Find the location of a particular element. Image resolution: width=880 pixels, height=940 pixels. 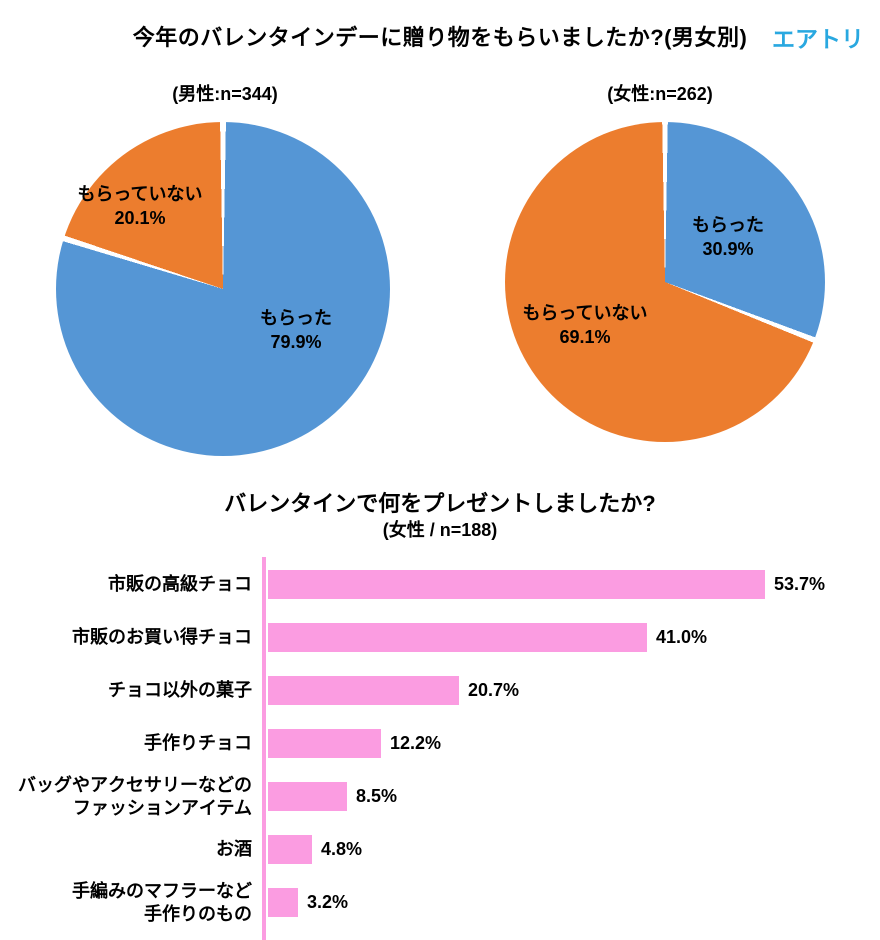

bar-category-label: チョコ以外の菓子 is located at coordinates (180, 690).